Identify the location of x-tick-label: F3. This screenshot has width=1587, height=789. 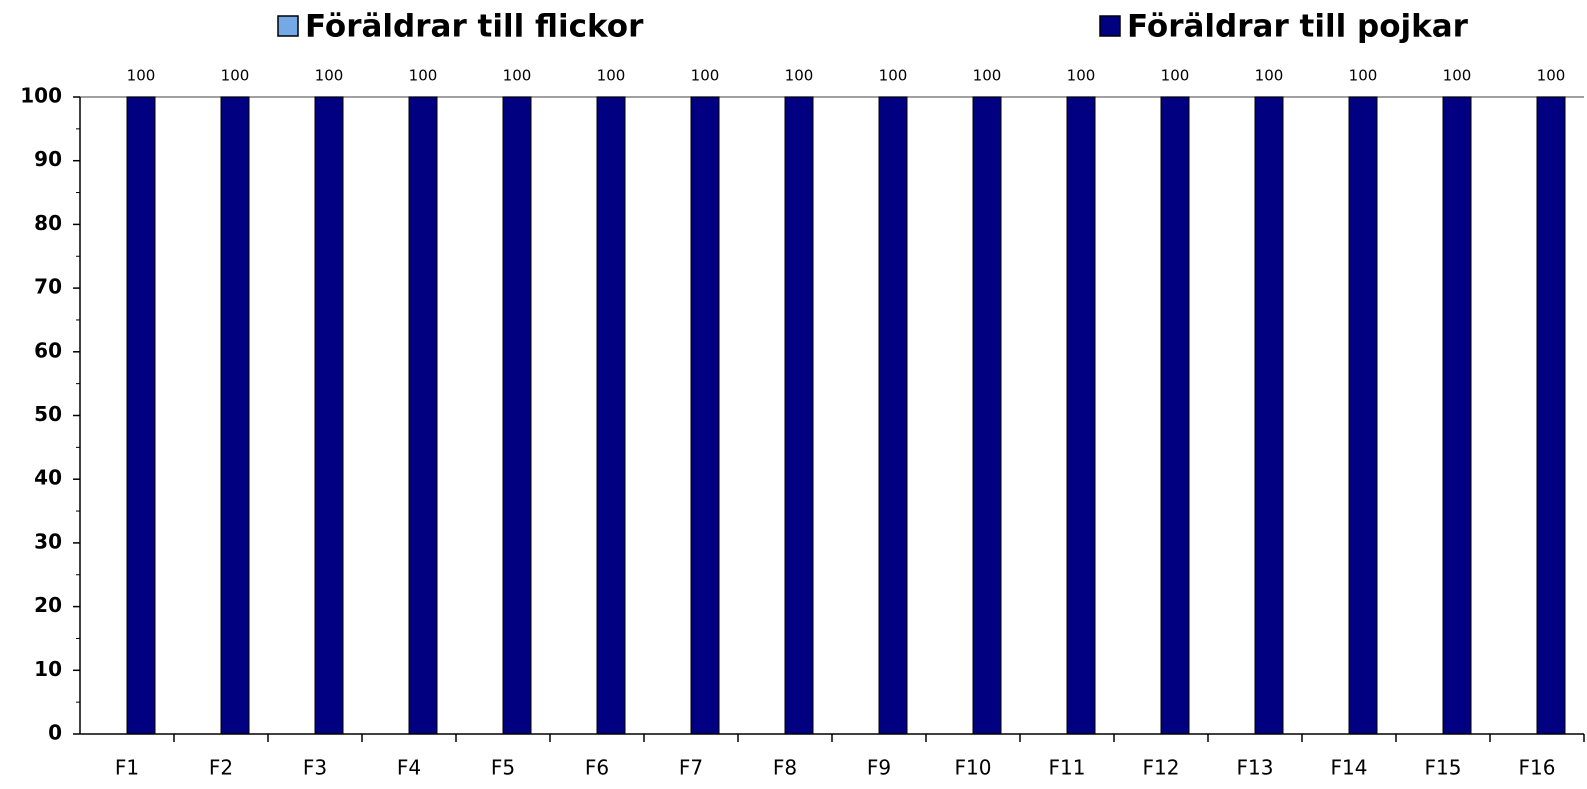
(315, 768).